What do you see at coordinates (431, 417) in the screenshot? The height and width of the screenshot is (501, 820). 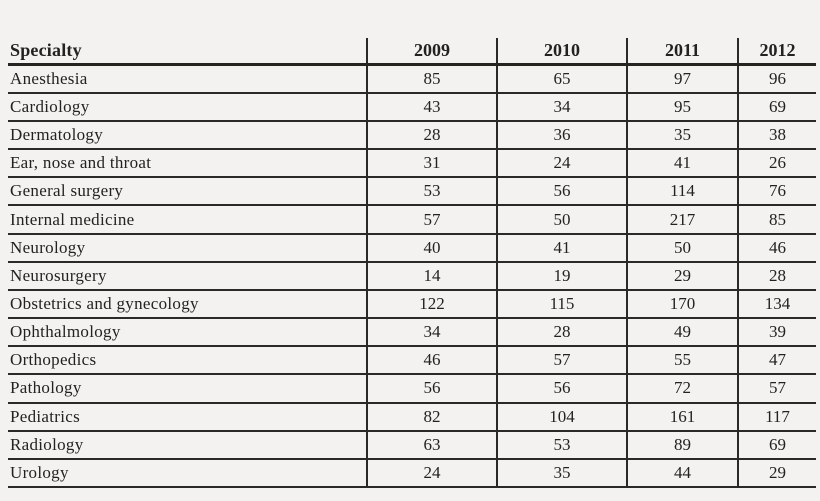 I see `value-cell: 82` at bounding box center [431, 417].